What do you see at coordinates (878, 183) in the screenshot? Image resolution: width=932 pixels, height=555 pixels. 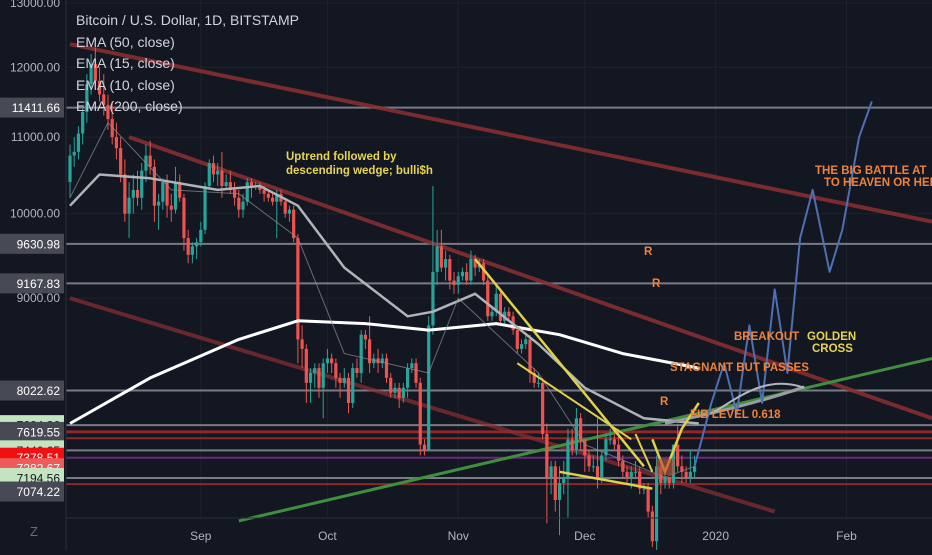 I see `chart-annotation: TO HEAVEN OR HEL` at bounding box center [878, 183].